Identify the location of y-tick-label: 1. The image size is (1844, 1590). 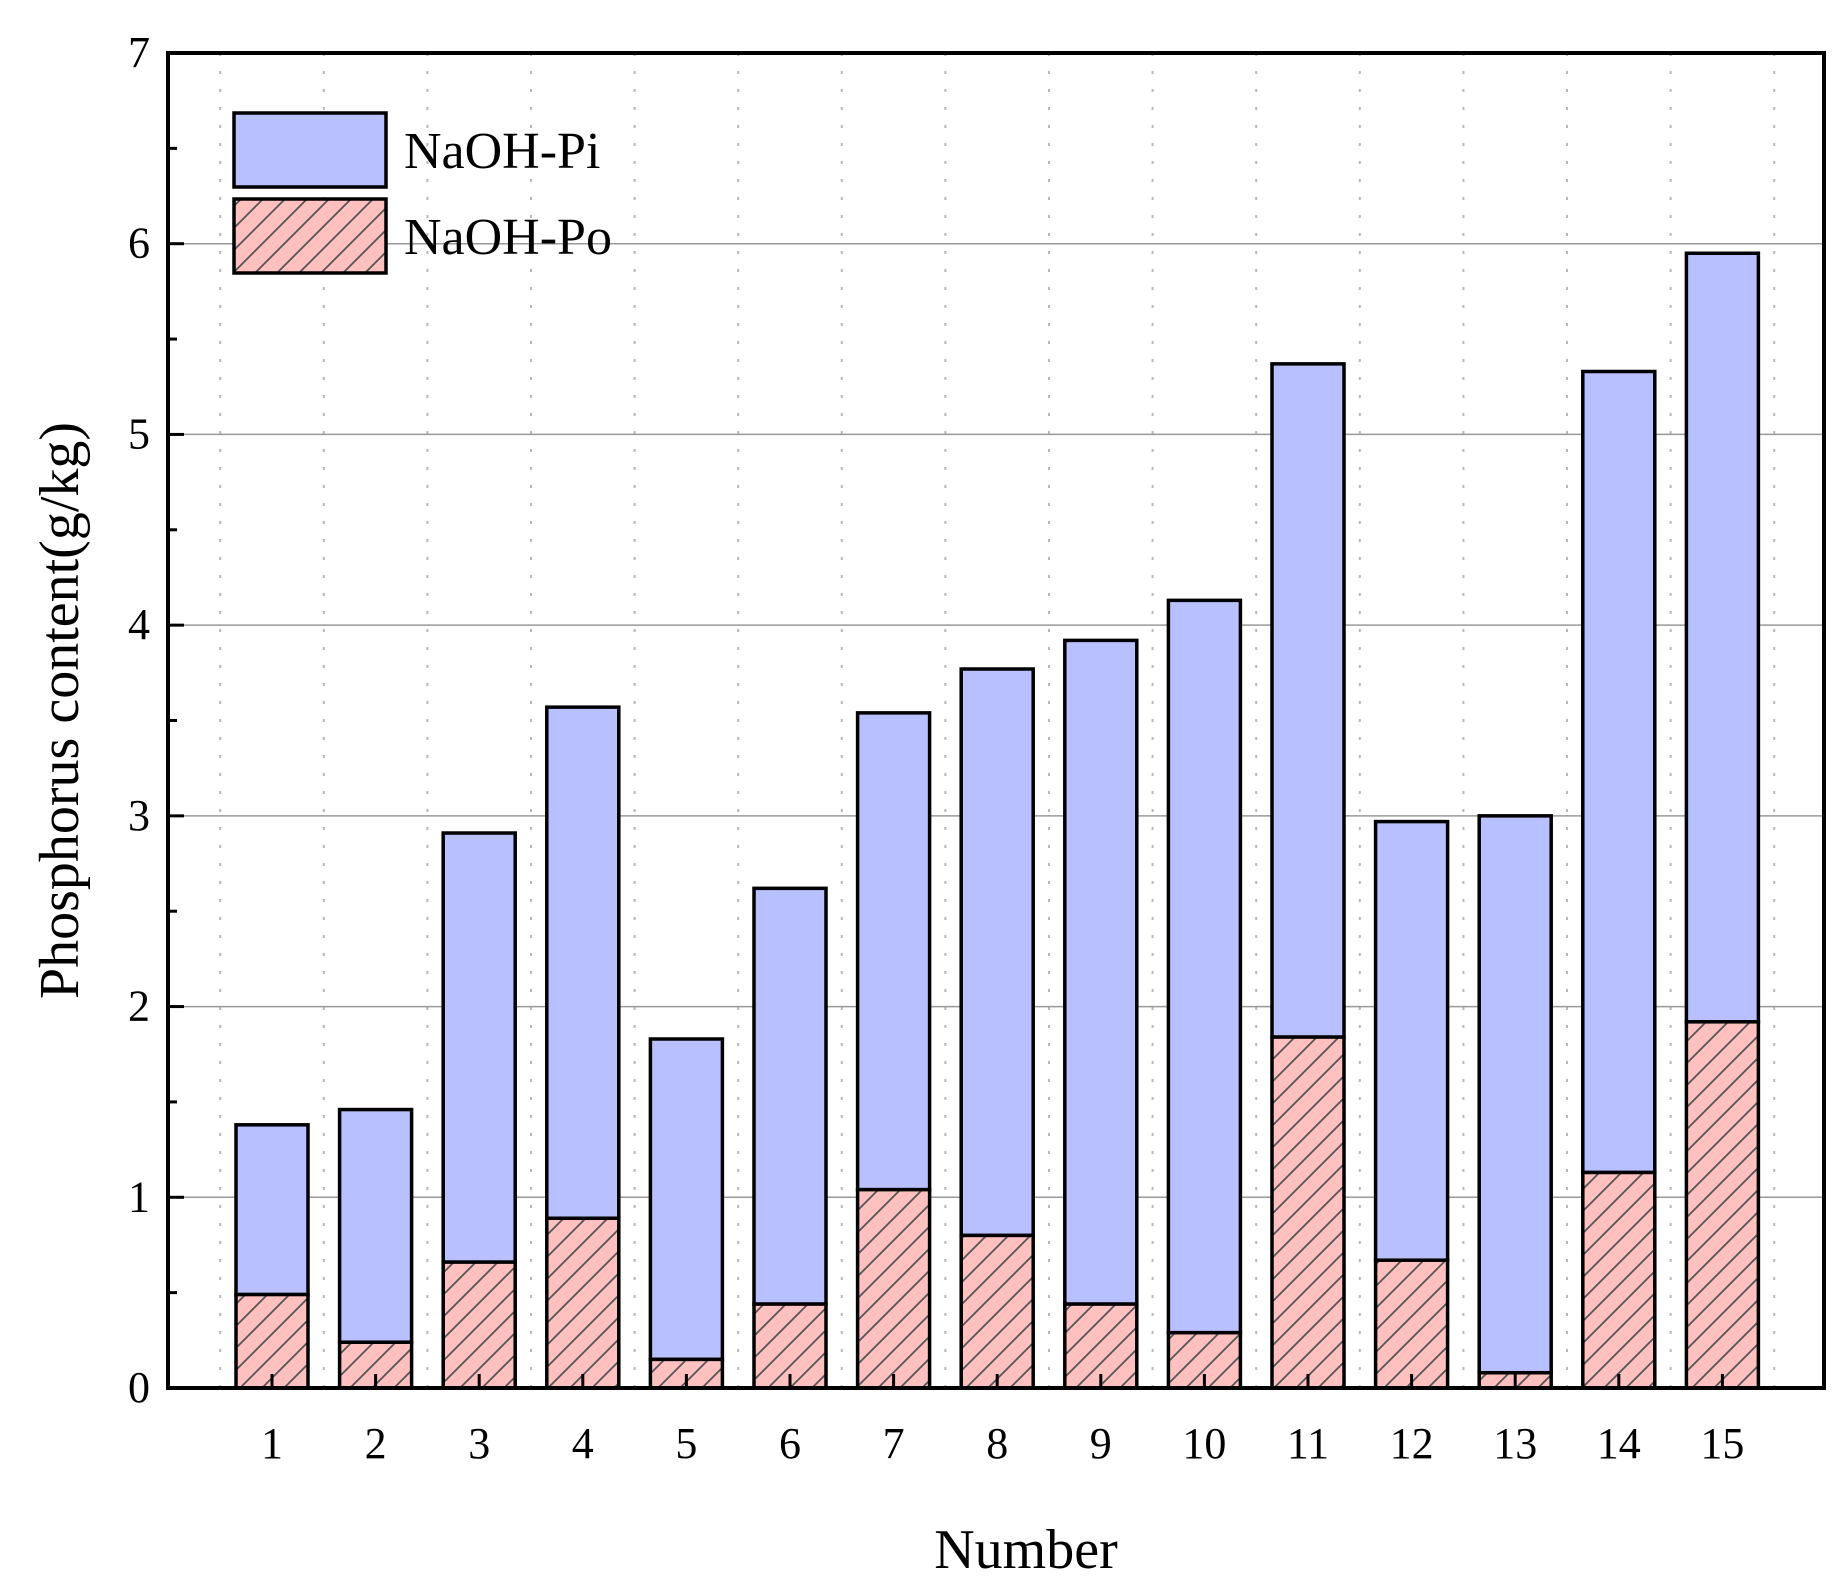
(139, 1196).